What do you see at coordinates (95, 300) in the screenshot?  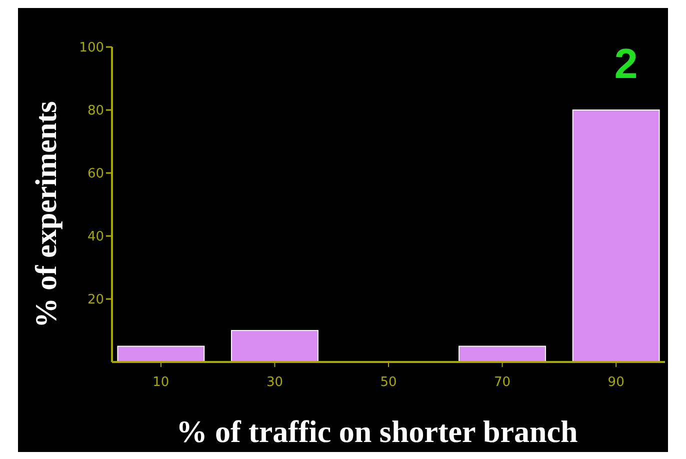 I see `y-tick-label: 20` at bounding box center [95, 300].